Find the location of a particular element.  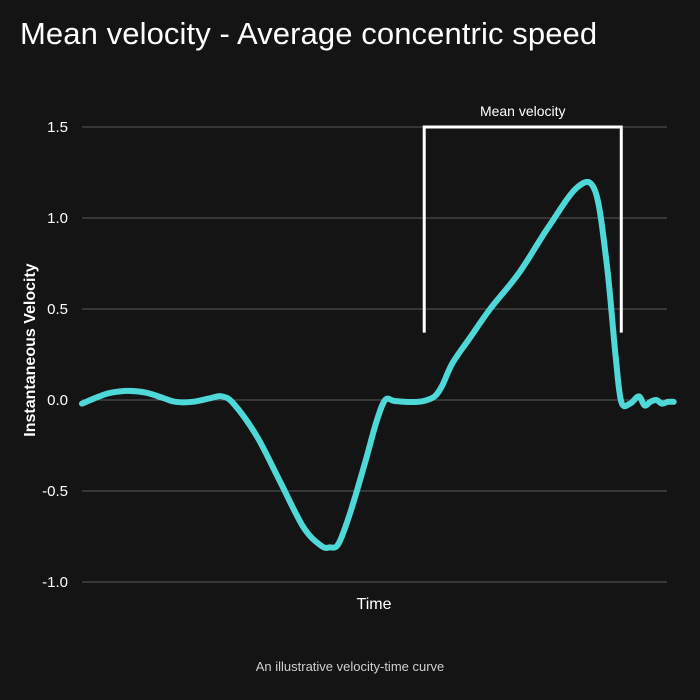

y-tick-label: 0.0 is located at coordinates (57, 400).